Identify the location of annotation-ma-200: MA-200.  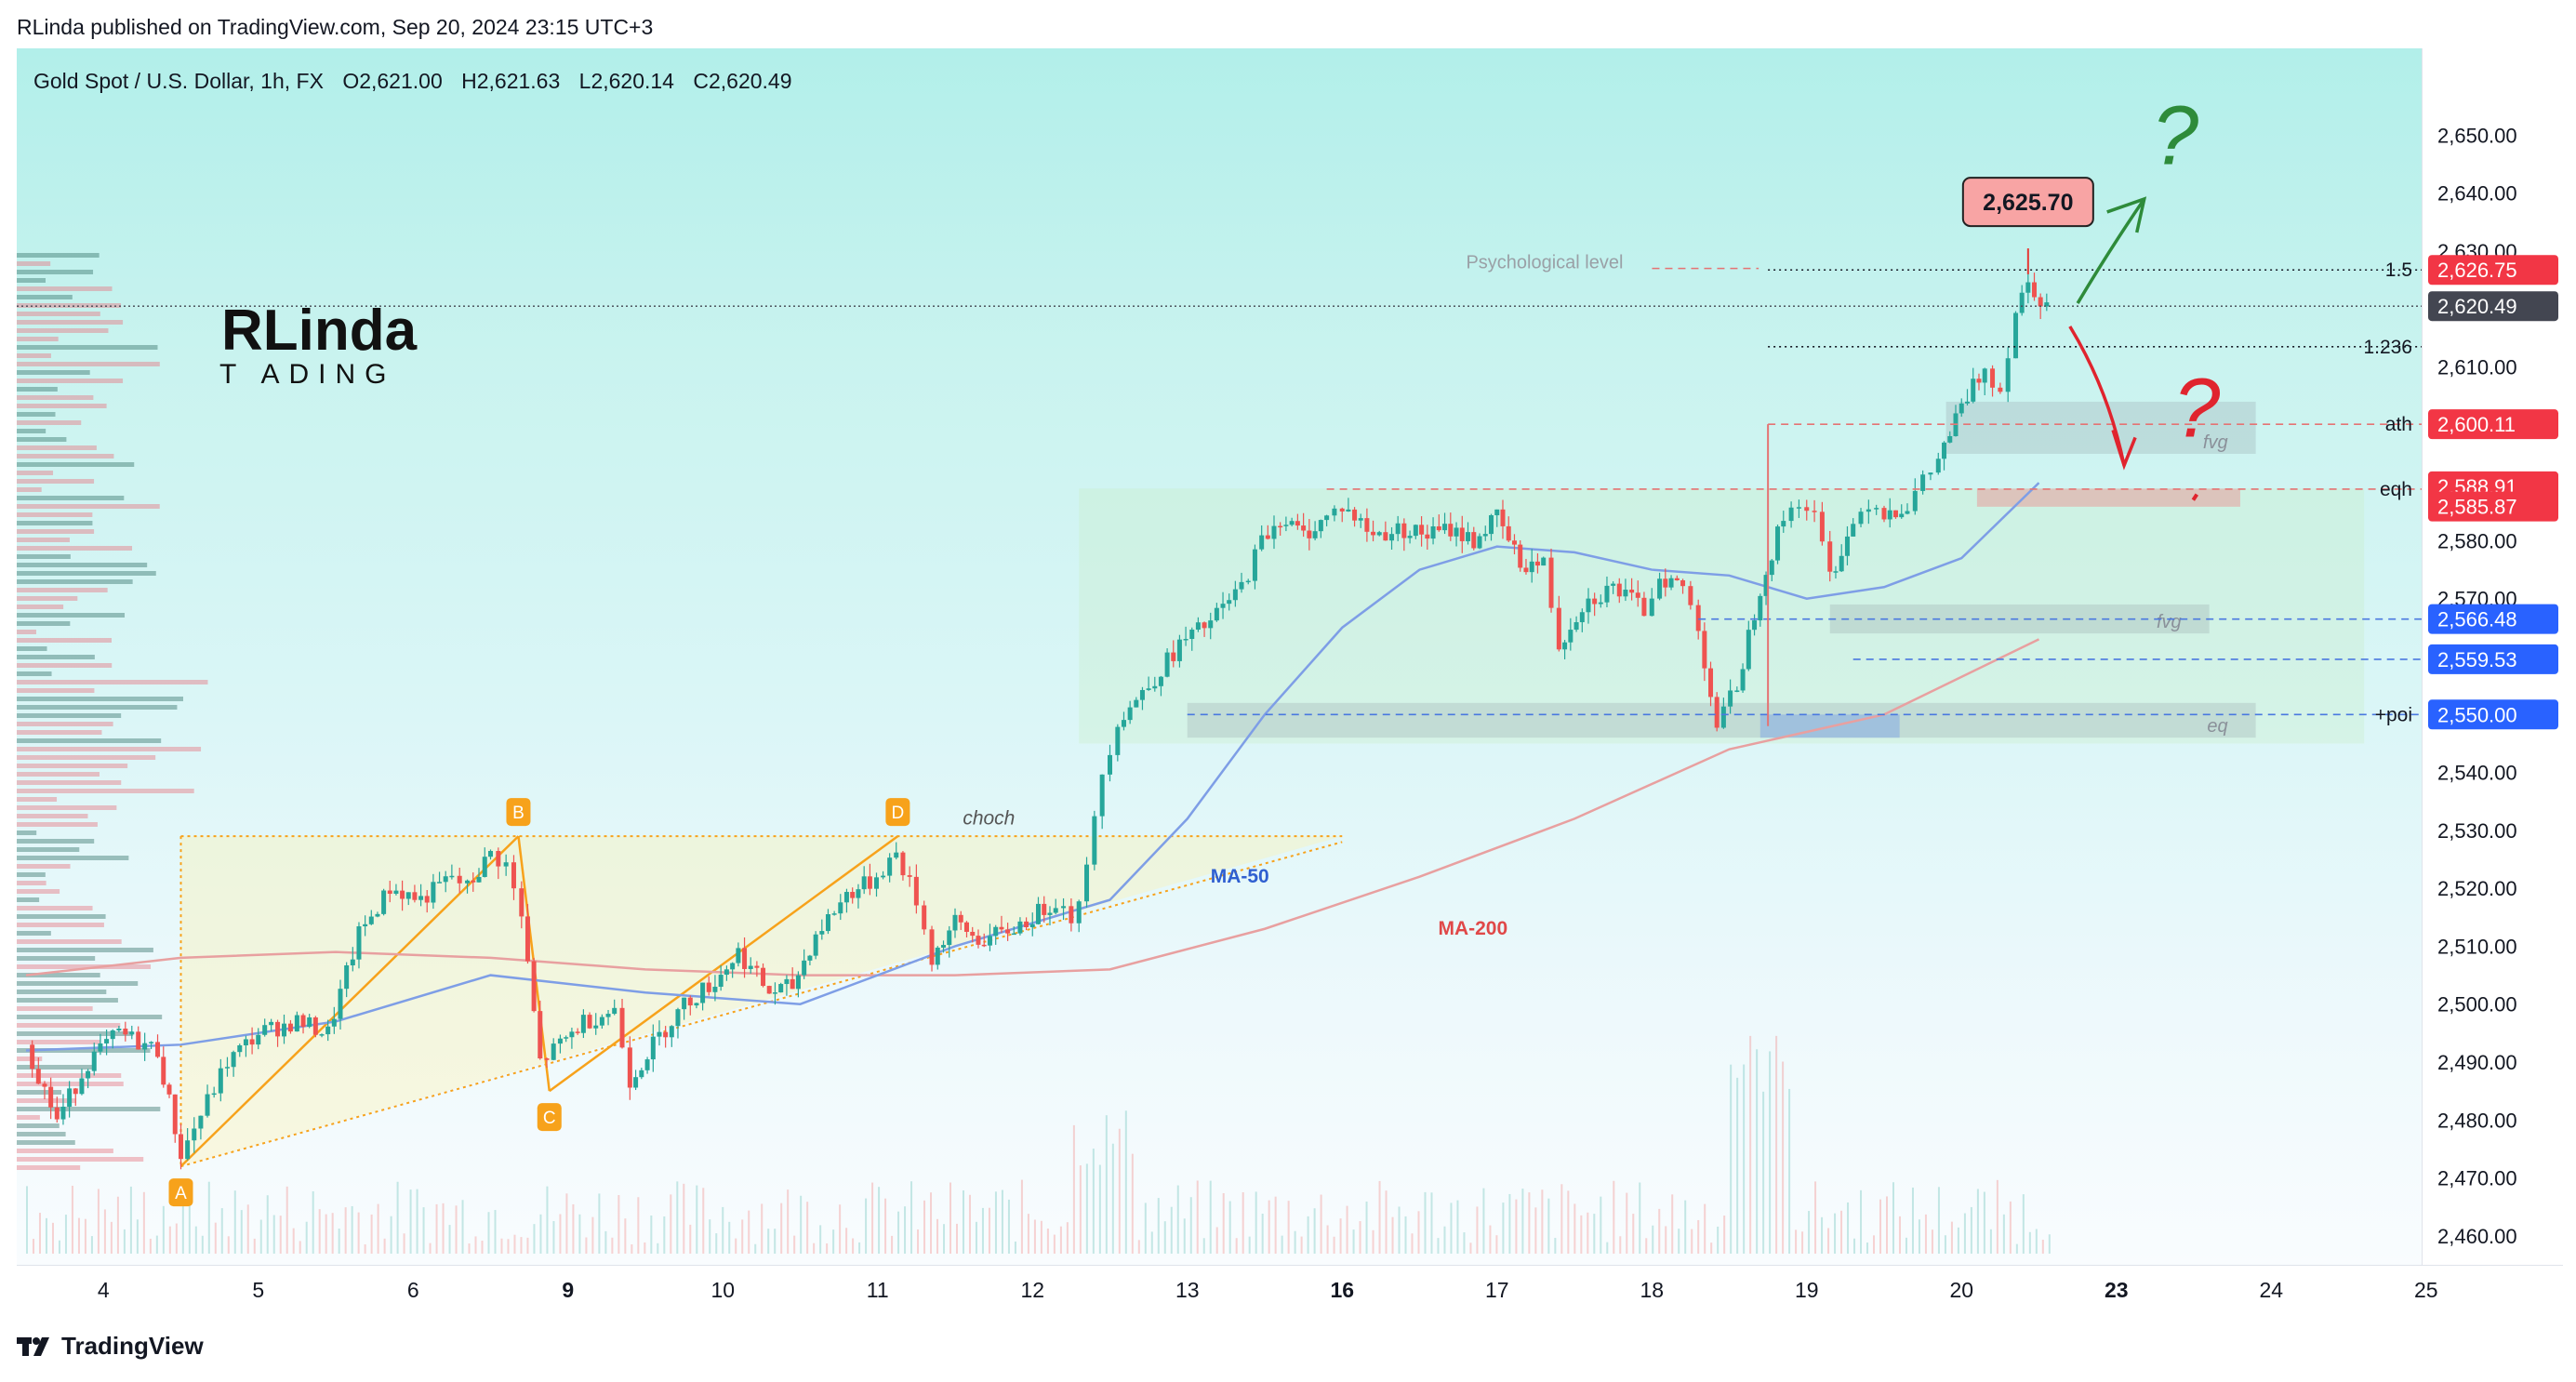
(1472, 929).